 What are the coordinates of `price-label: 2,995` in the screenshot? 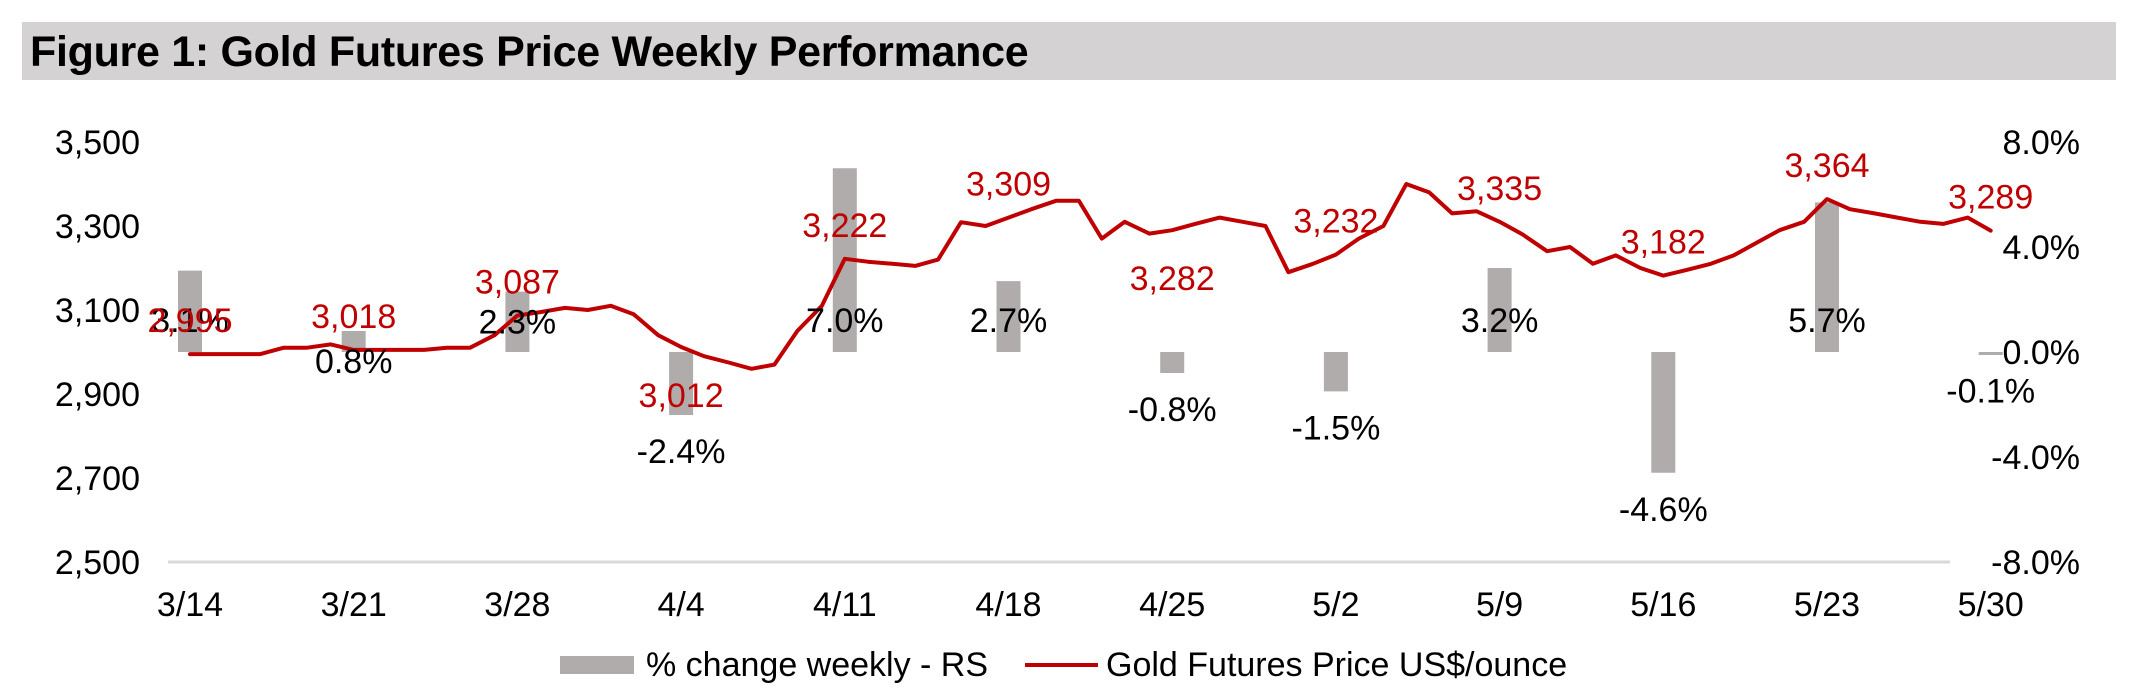 It's located at (189, 321).